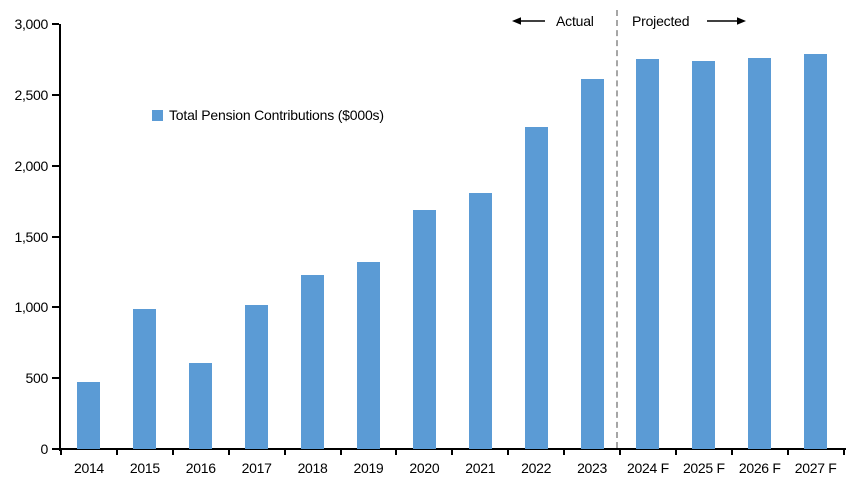 Image resolution: width=852 pixels, height=495 pixels. I want to click on legend-label: Total Pension Contributions ($000s), so click(276, 115).